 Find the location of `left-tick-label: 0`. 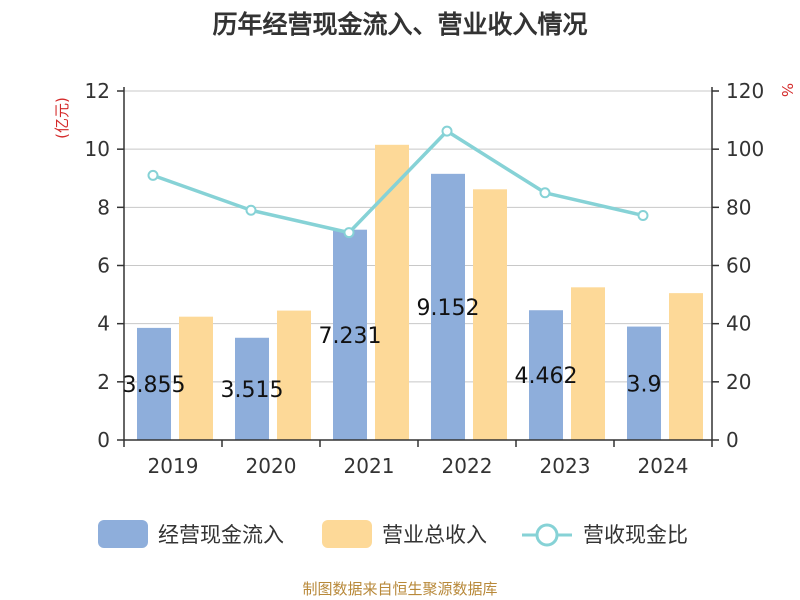

left-tick-label: 0 is located at coordinates (103, 440).